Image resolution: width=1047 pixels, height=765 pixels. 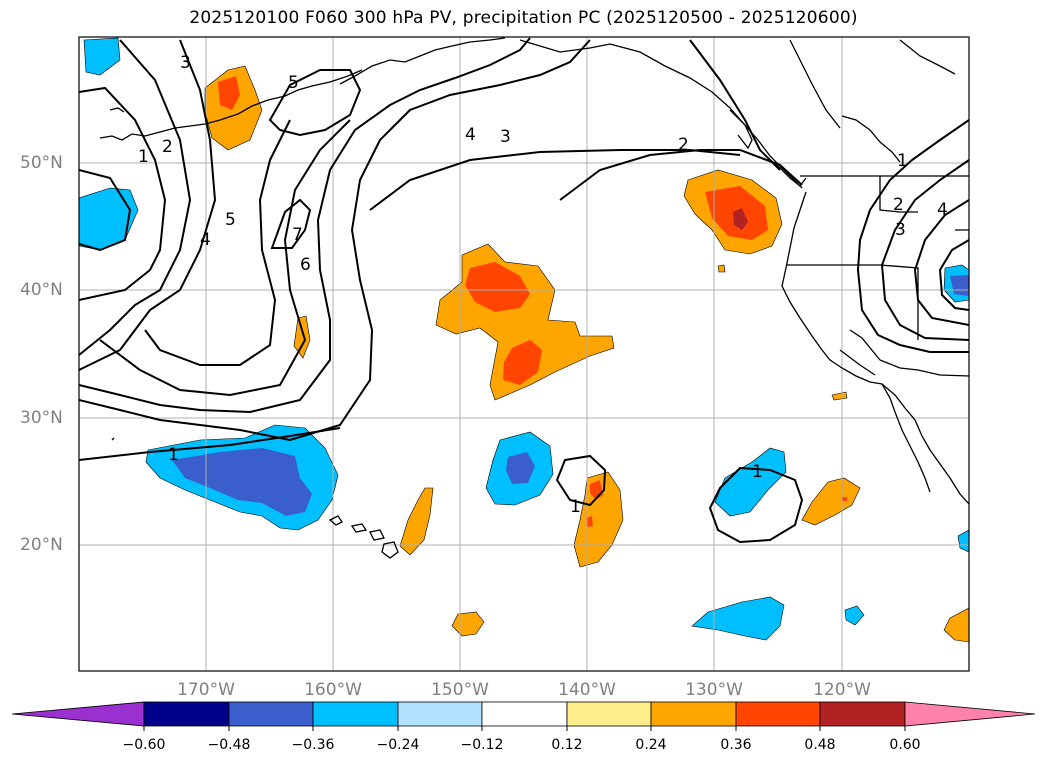 What do you see at coordinates (842, 690) in the screenshot?
I see `lon-label: 120°W` at bounding box center [842, 690].